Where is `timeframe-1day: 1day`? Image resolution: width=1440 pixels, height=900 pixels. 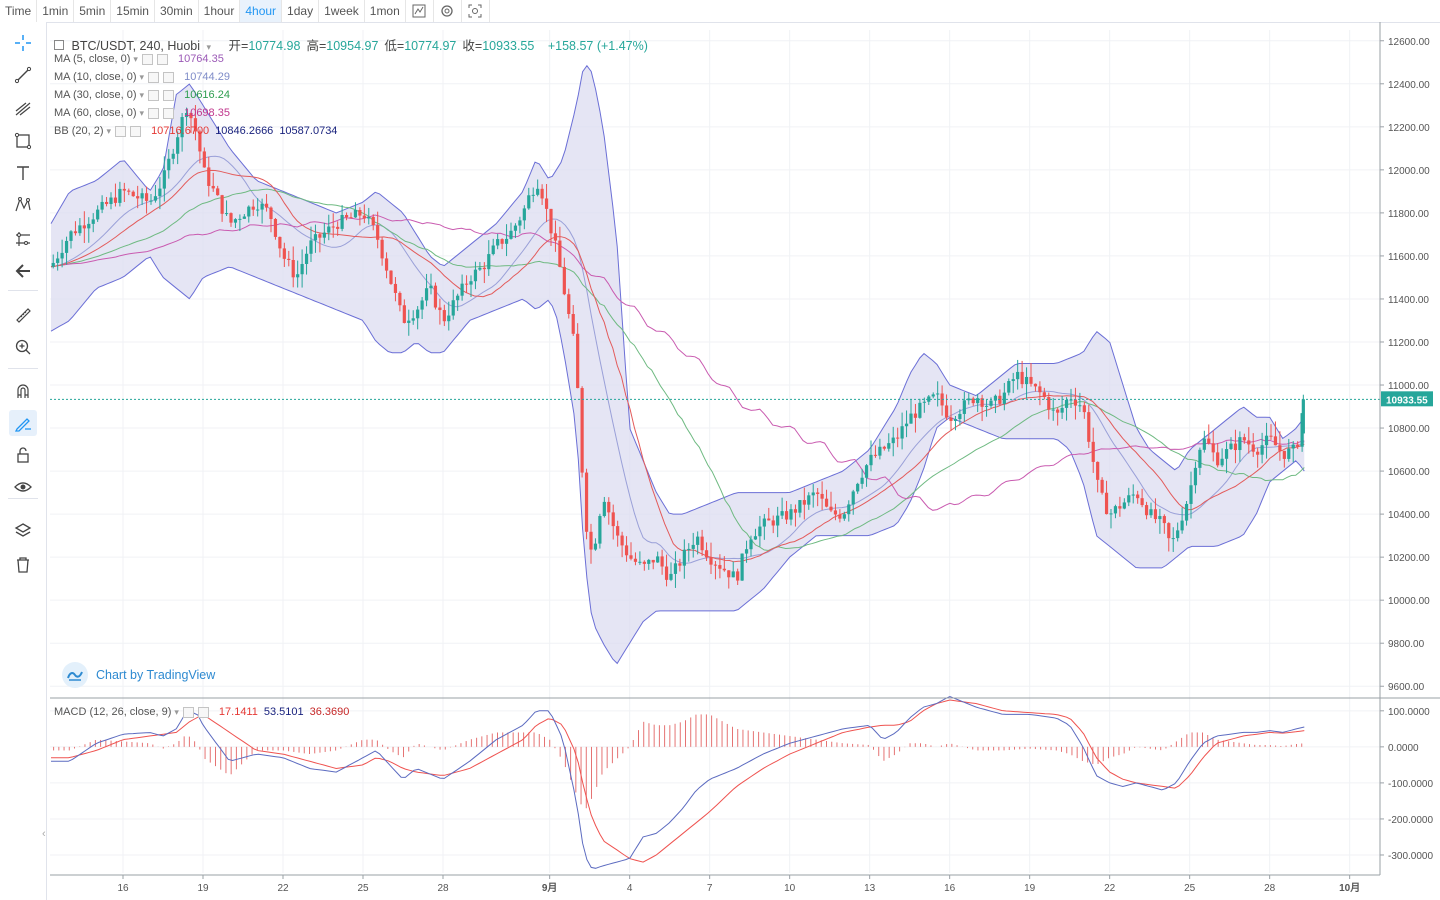 timeframe-1day: 1day is located at coordinates (301, 11).